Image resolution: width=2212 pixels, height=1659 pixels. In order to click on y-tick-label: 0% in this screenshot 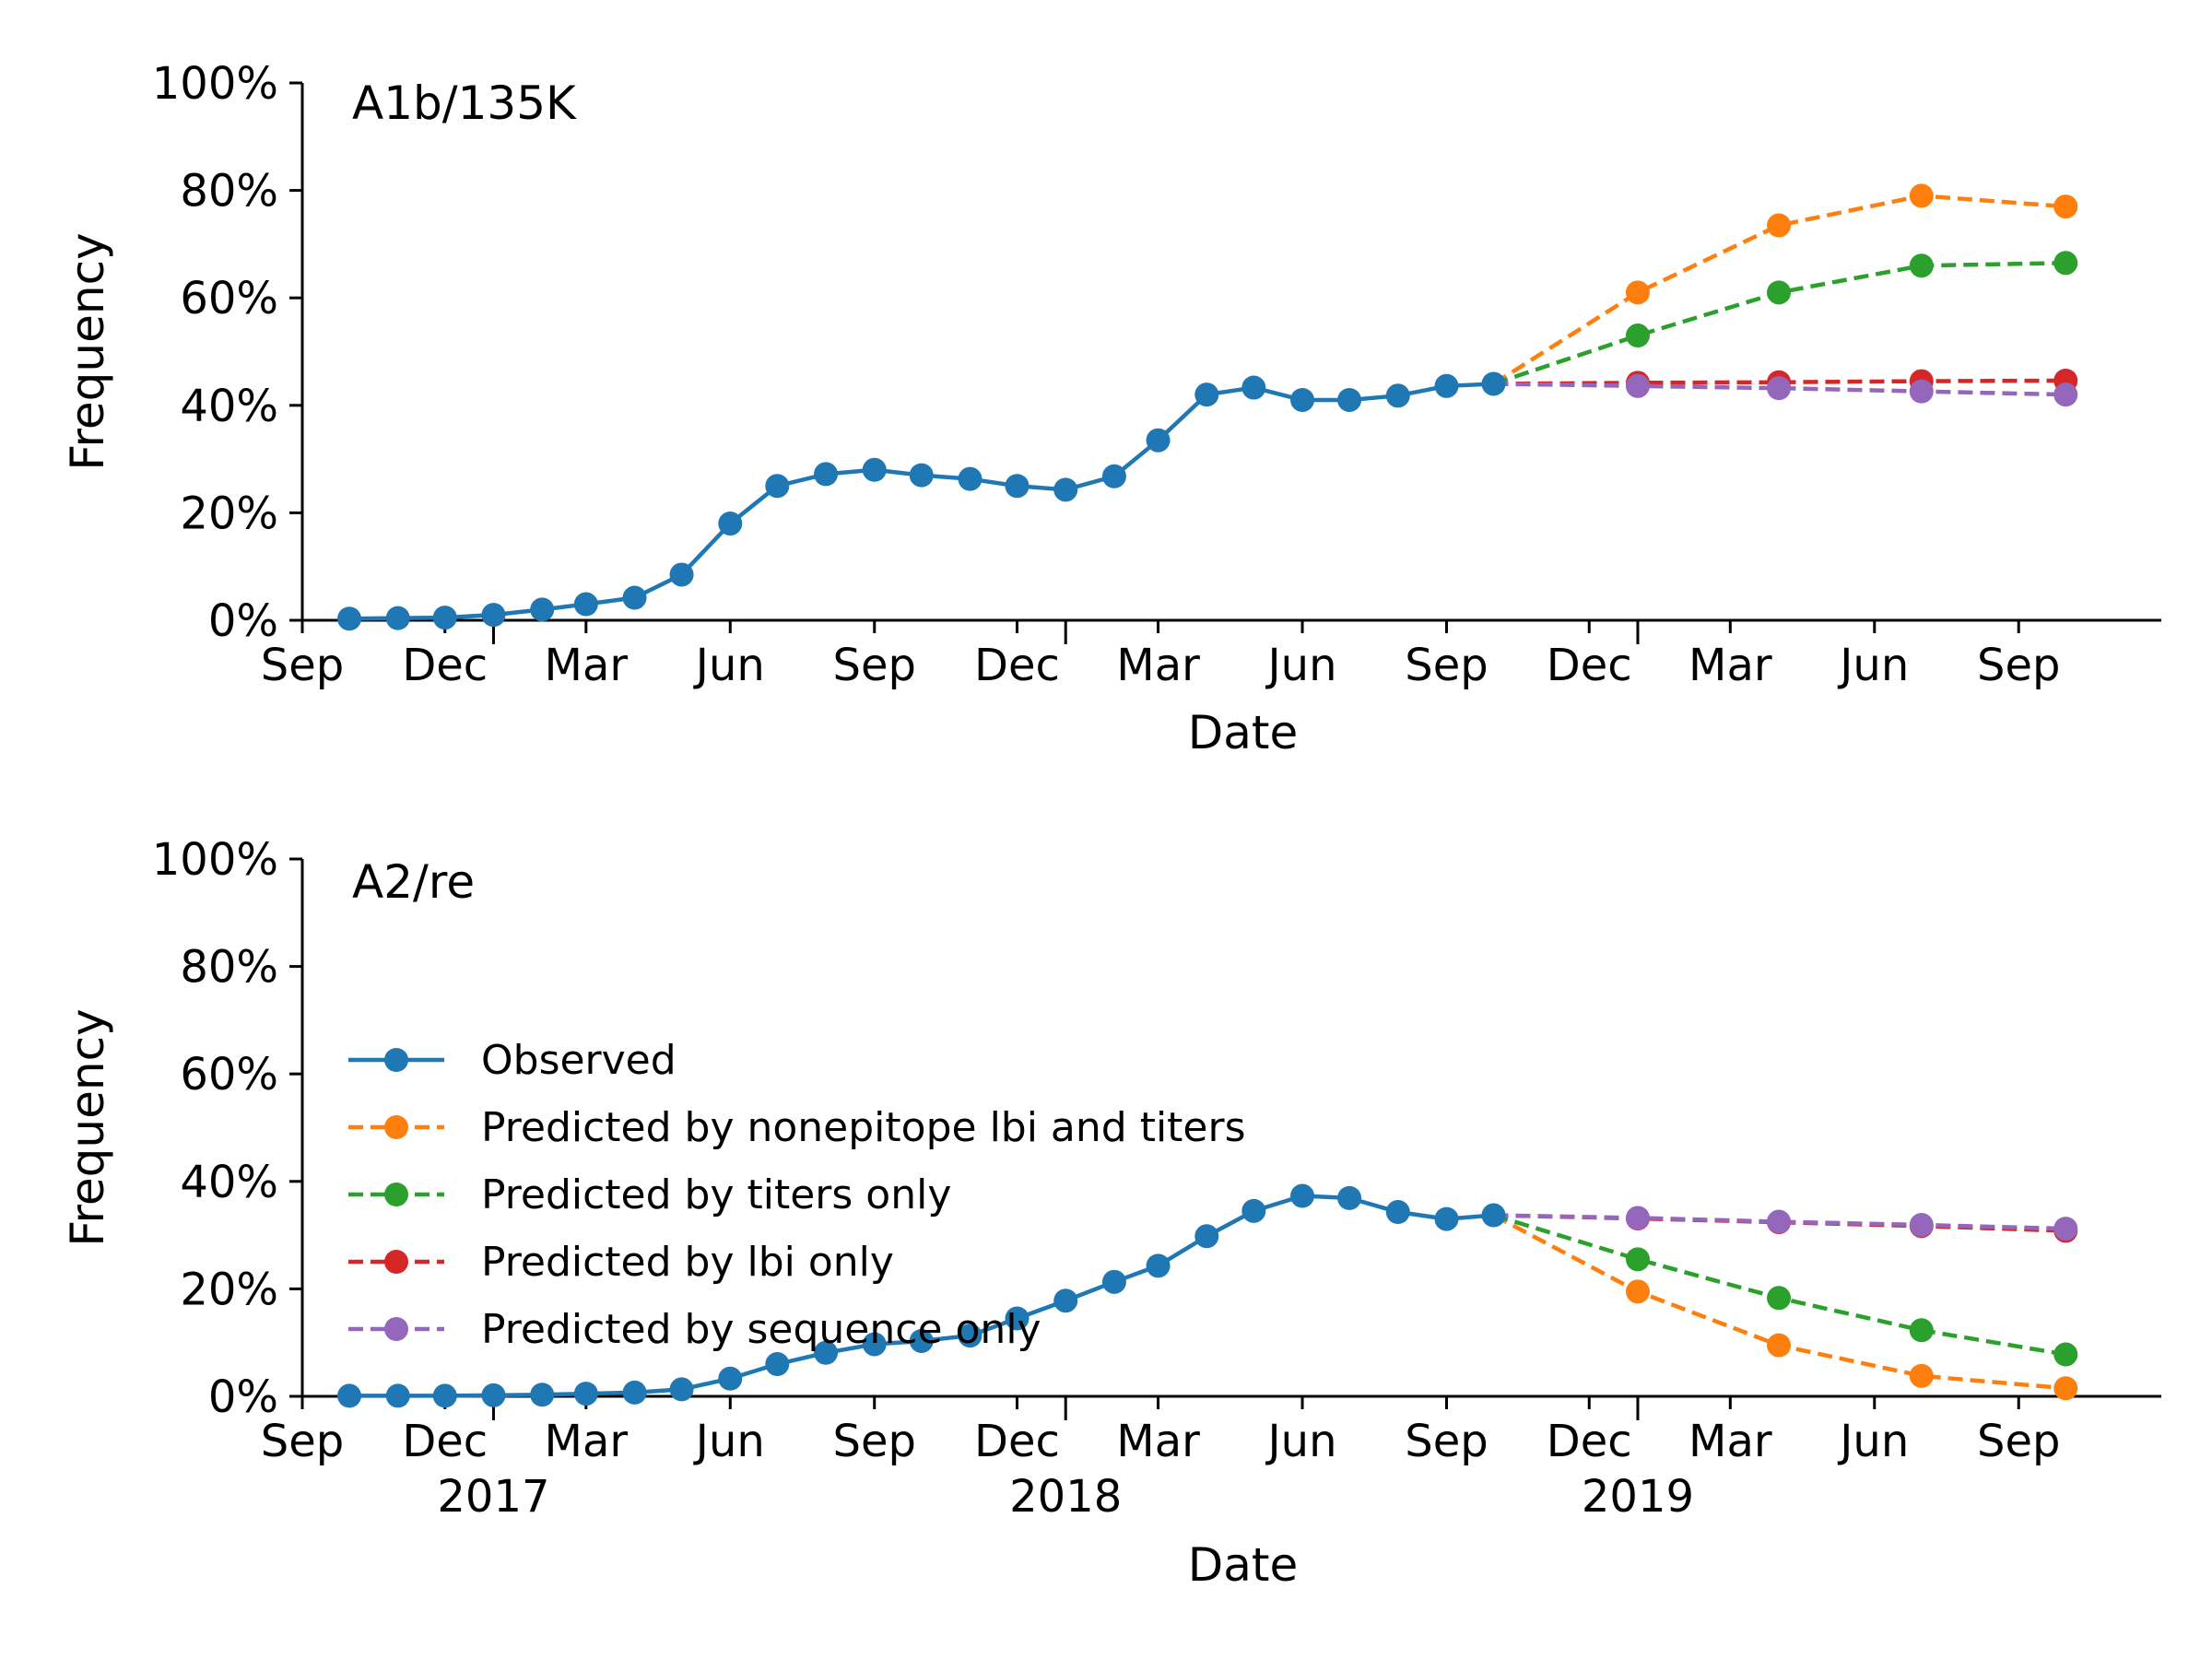, I will do `click(243, 1397)`.